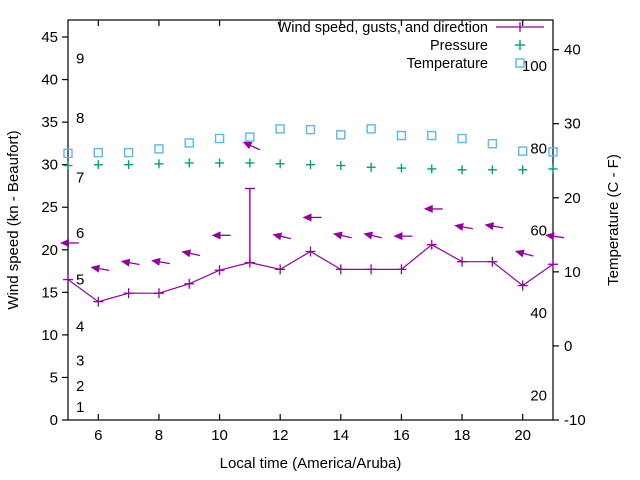 The width and height of the screenshot is (640, 480). What do you see at coordinates (49, 37) in the screenshot?
I see `y-axis-label-knots: 45` at bounding box center [49, 37].